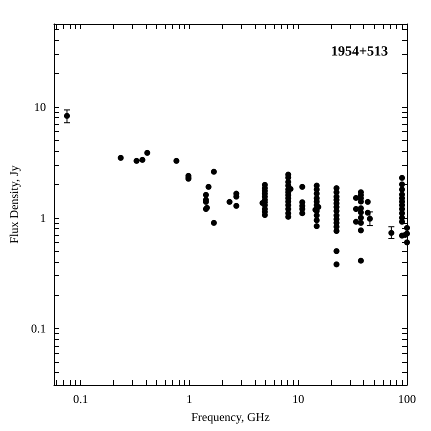 The image size is (431, 431). What do you see at coordinates (14, 204) in the screenshot?
I see `y-axis-title: Flux Density, Jy` at bounding box center [14, 204].